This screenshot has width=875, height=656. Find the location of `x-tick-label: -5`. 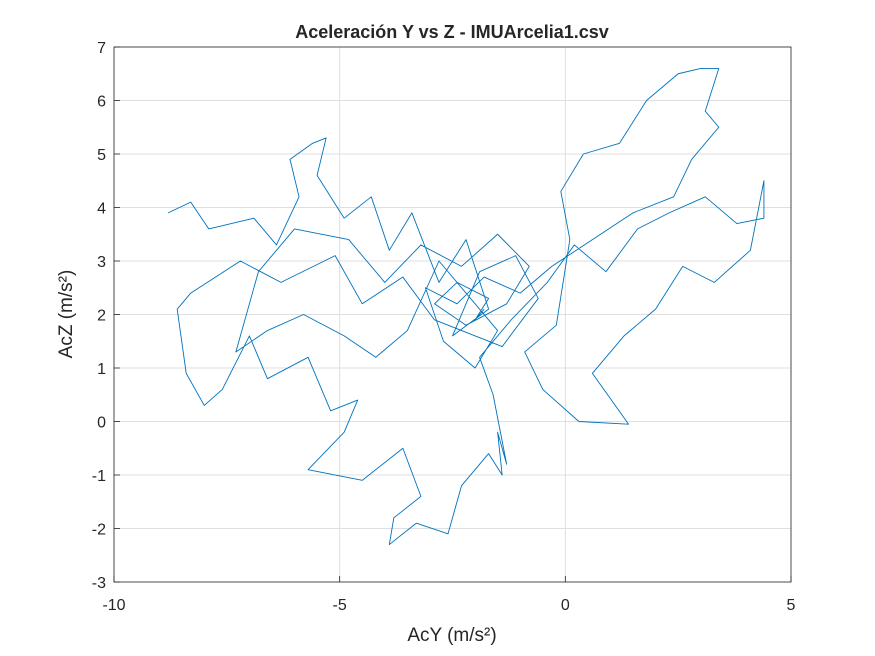

x-tick-label: -5 is located at coordinates (340, 605).